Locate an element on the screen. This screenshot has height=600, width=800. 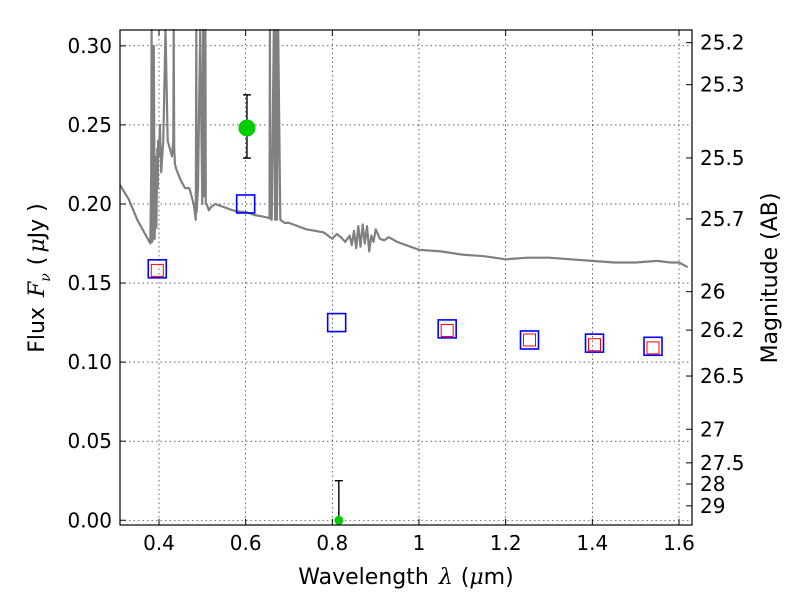
mag-tick-label: 26 is located at coordinates (712, 292).